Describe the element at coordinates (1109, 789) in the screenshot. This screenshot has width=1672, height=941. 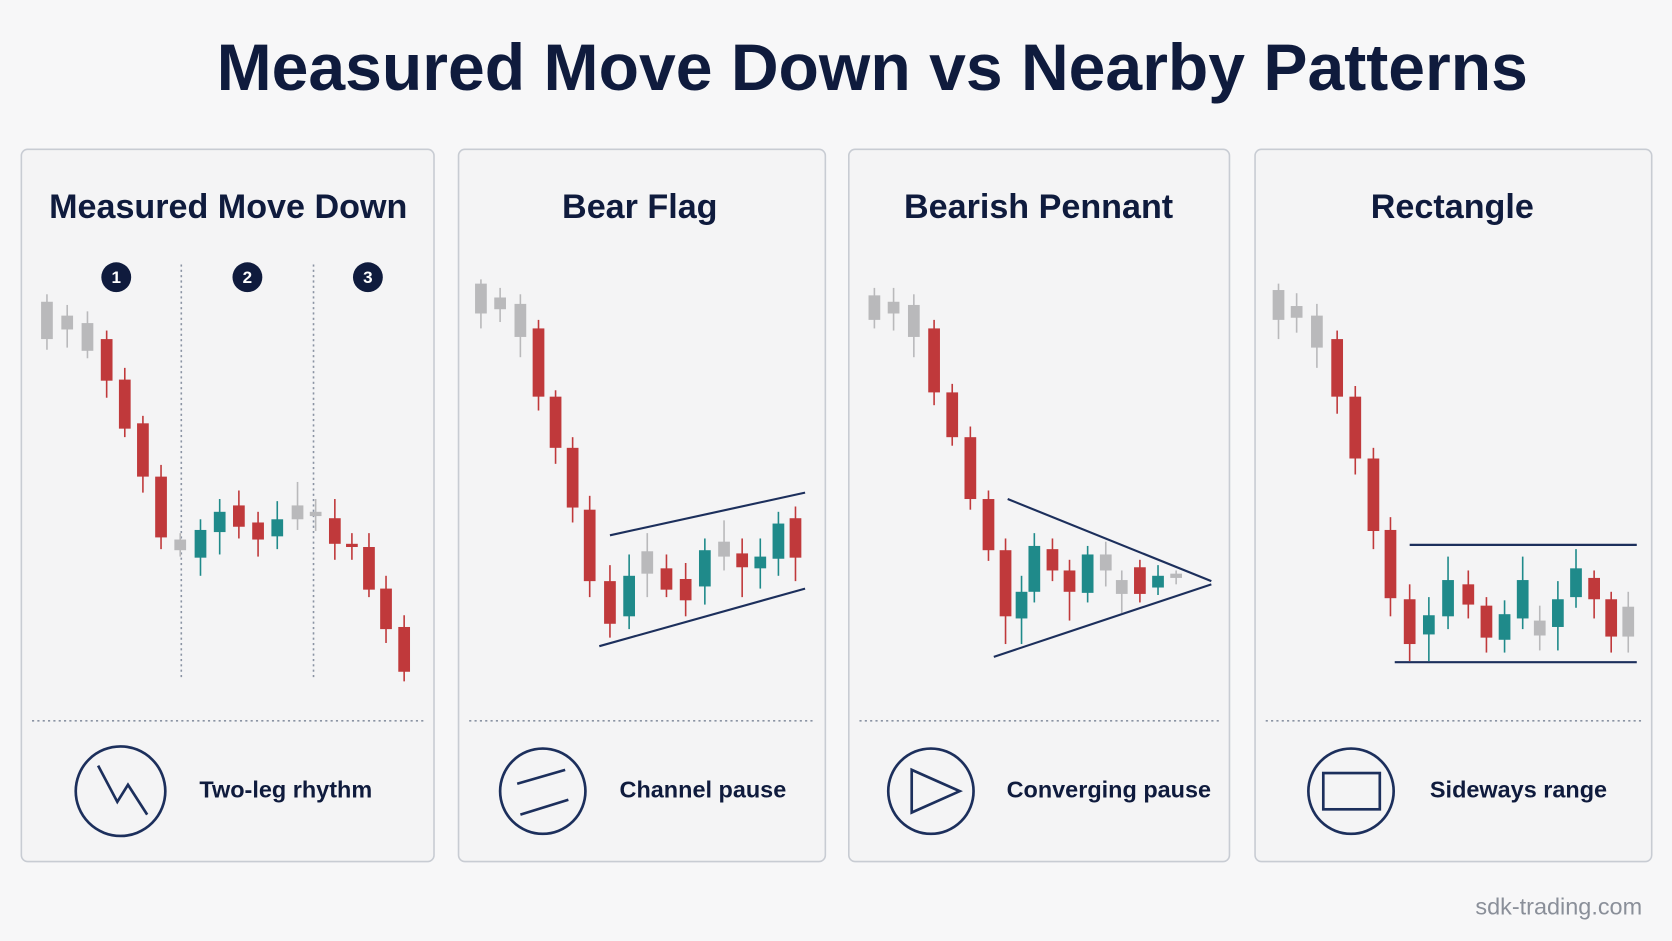
I see `caption: Converging pause` at that location.